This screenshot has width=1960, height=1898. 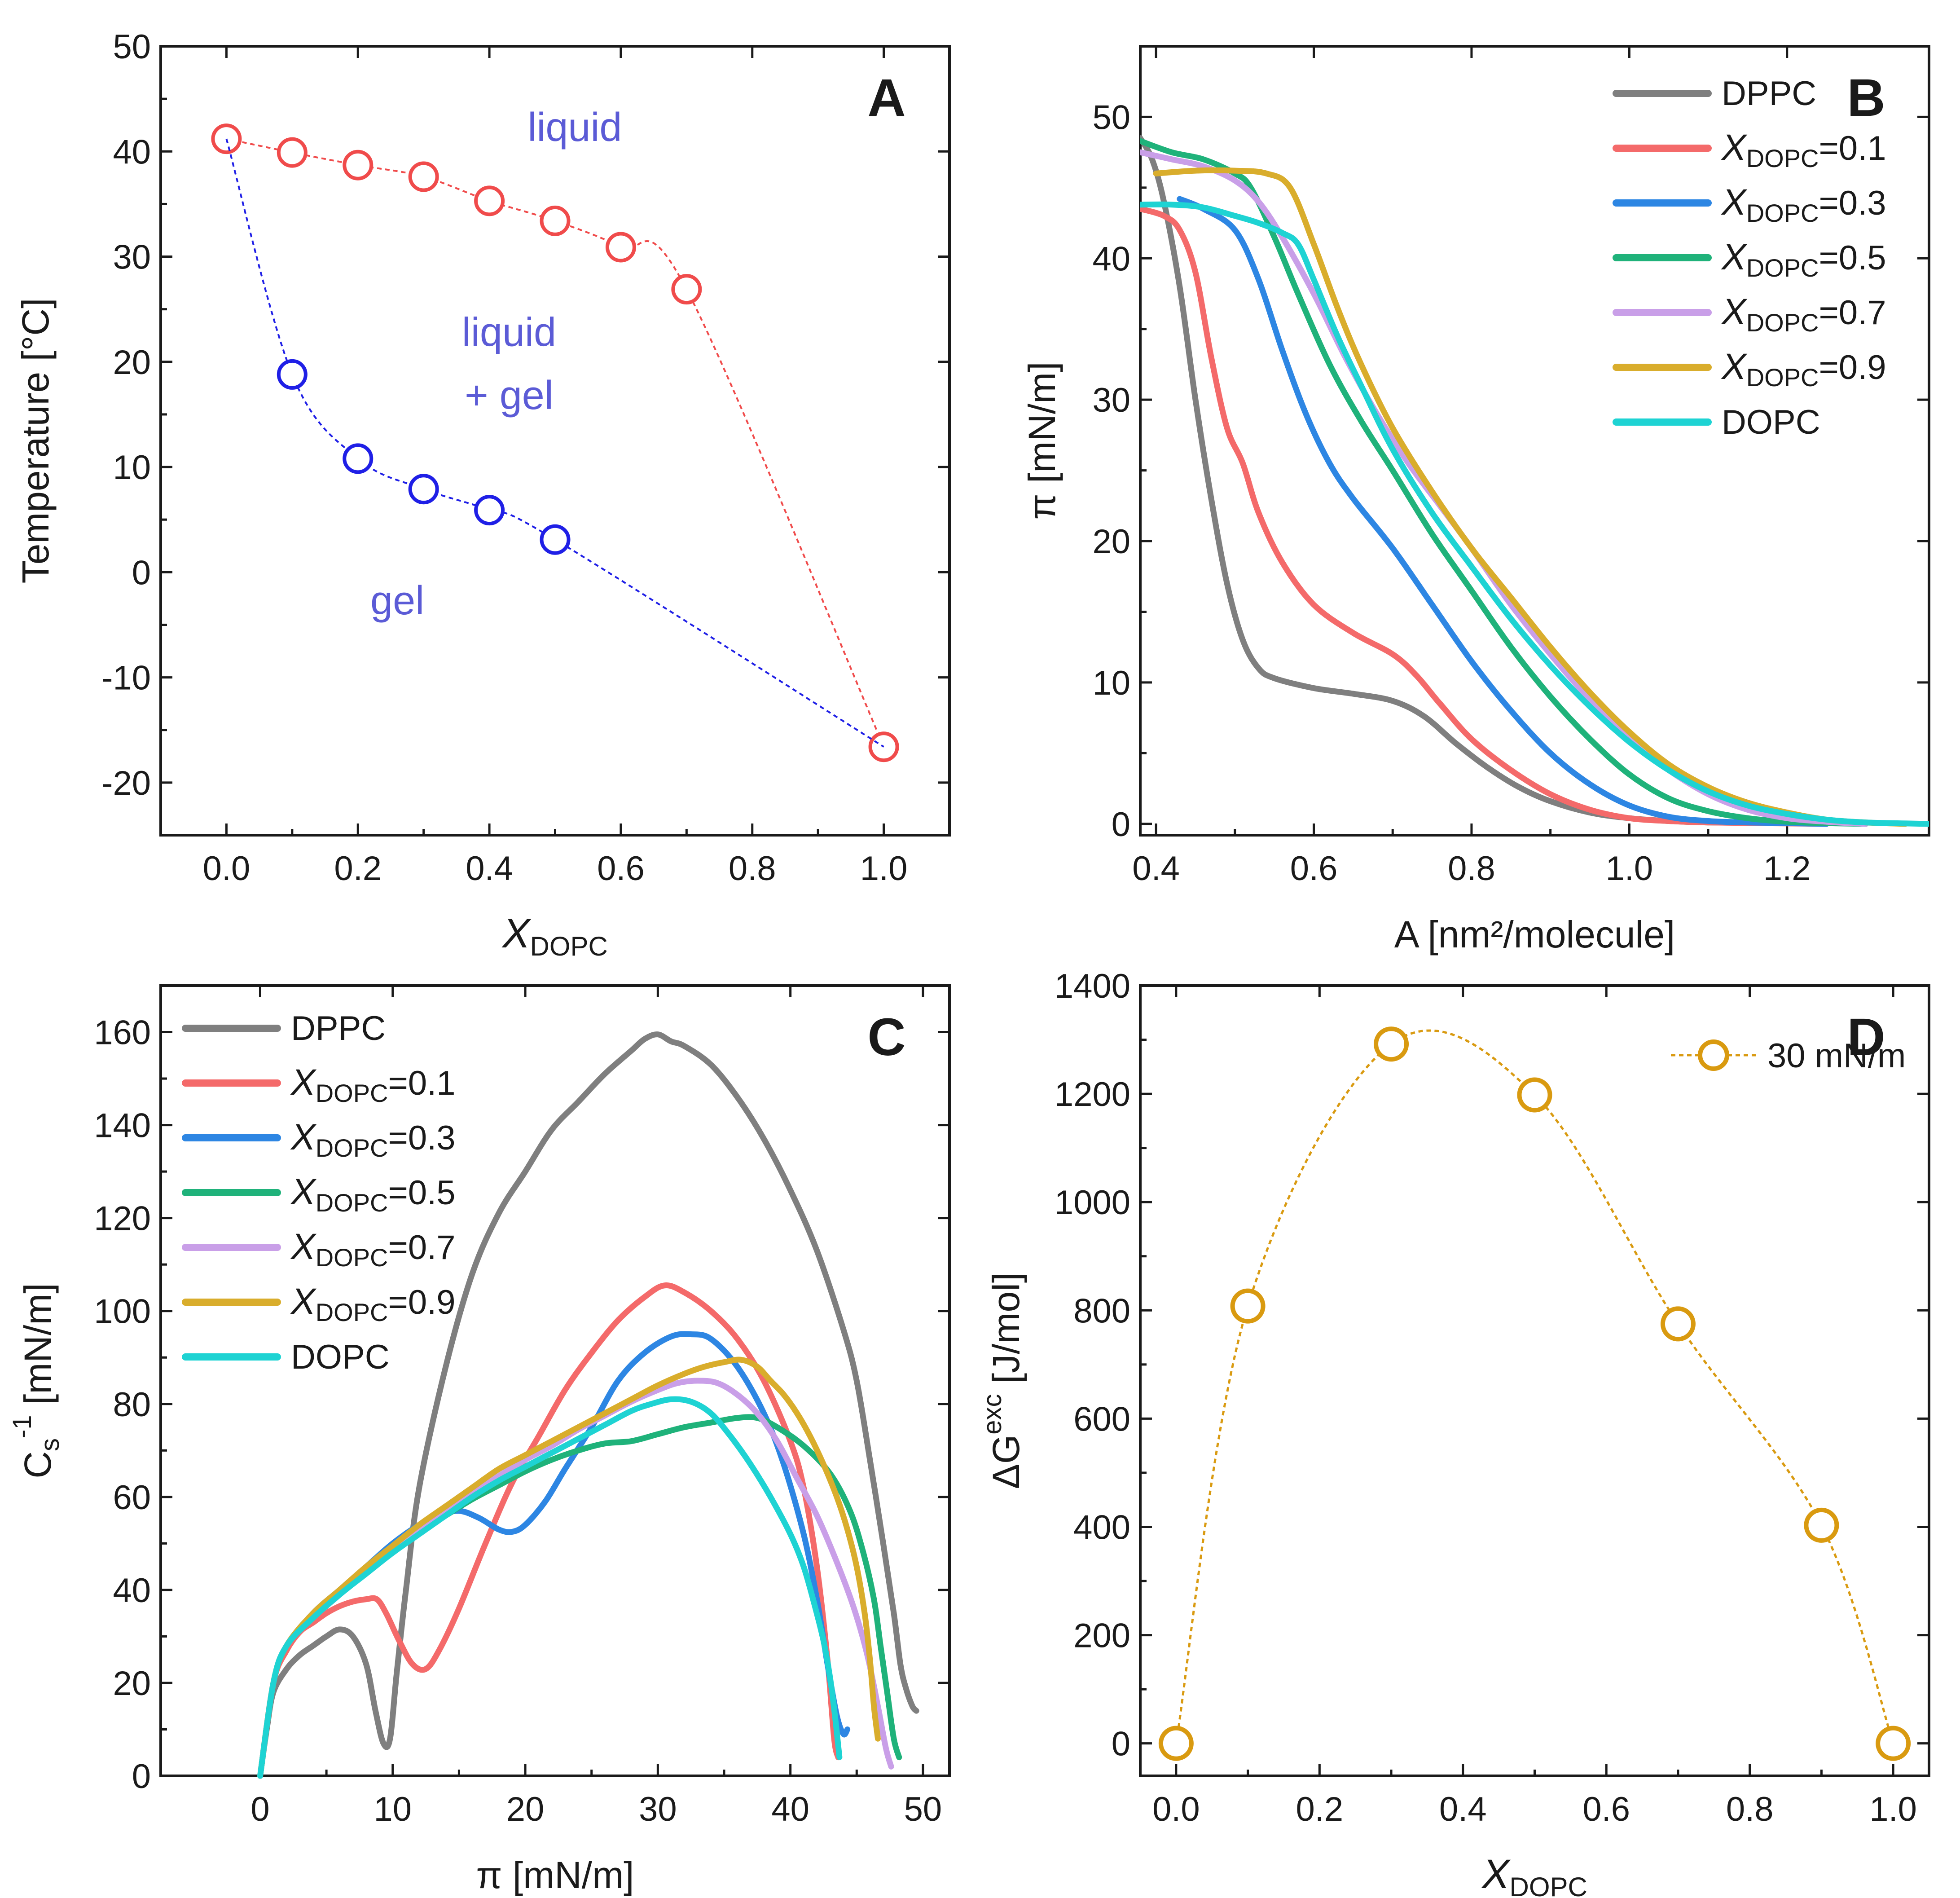 What do you see at coordinates (574, 127) in the screenshot?
I see `region-label-0: liquid` at bounding box center [574, 127].